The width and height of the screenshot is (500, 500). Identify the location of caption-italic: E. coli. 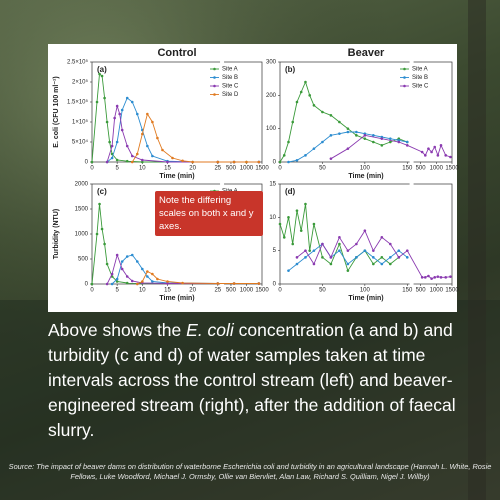
(210, 330).